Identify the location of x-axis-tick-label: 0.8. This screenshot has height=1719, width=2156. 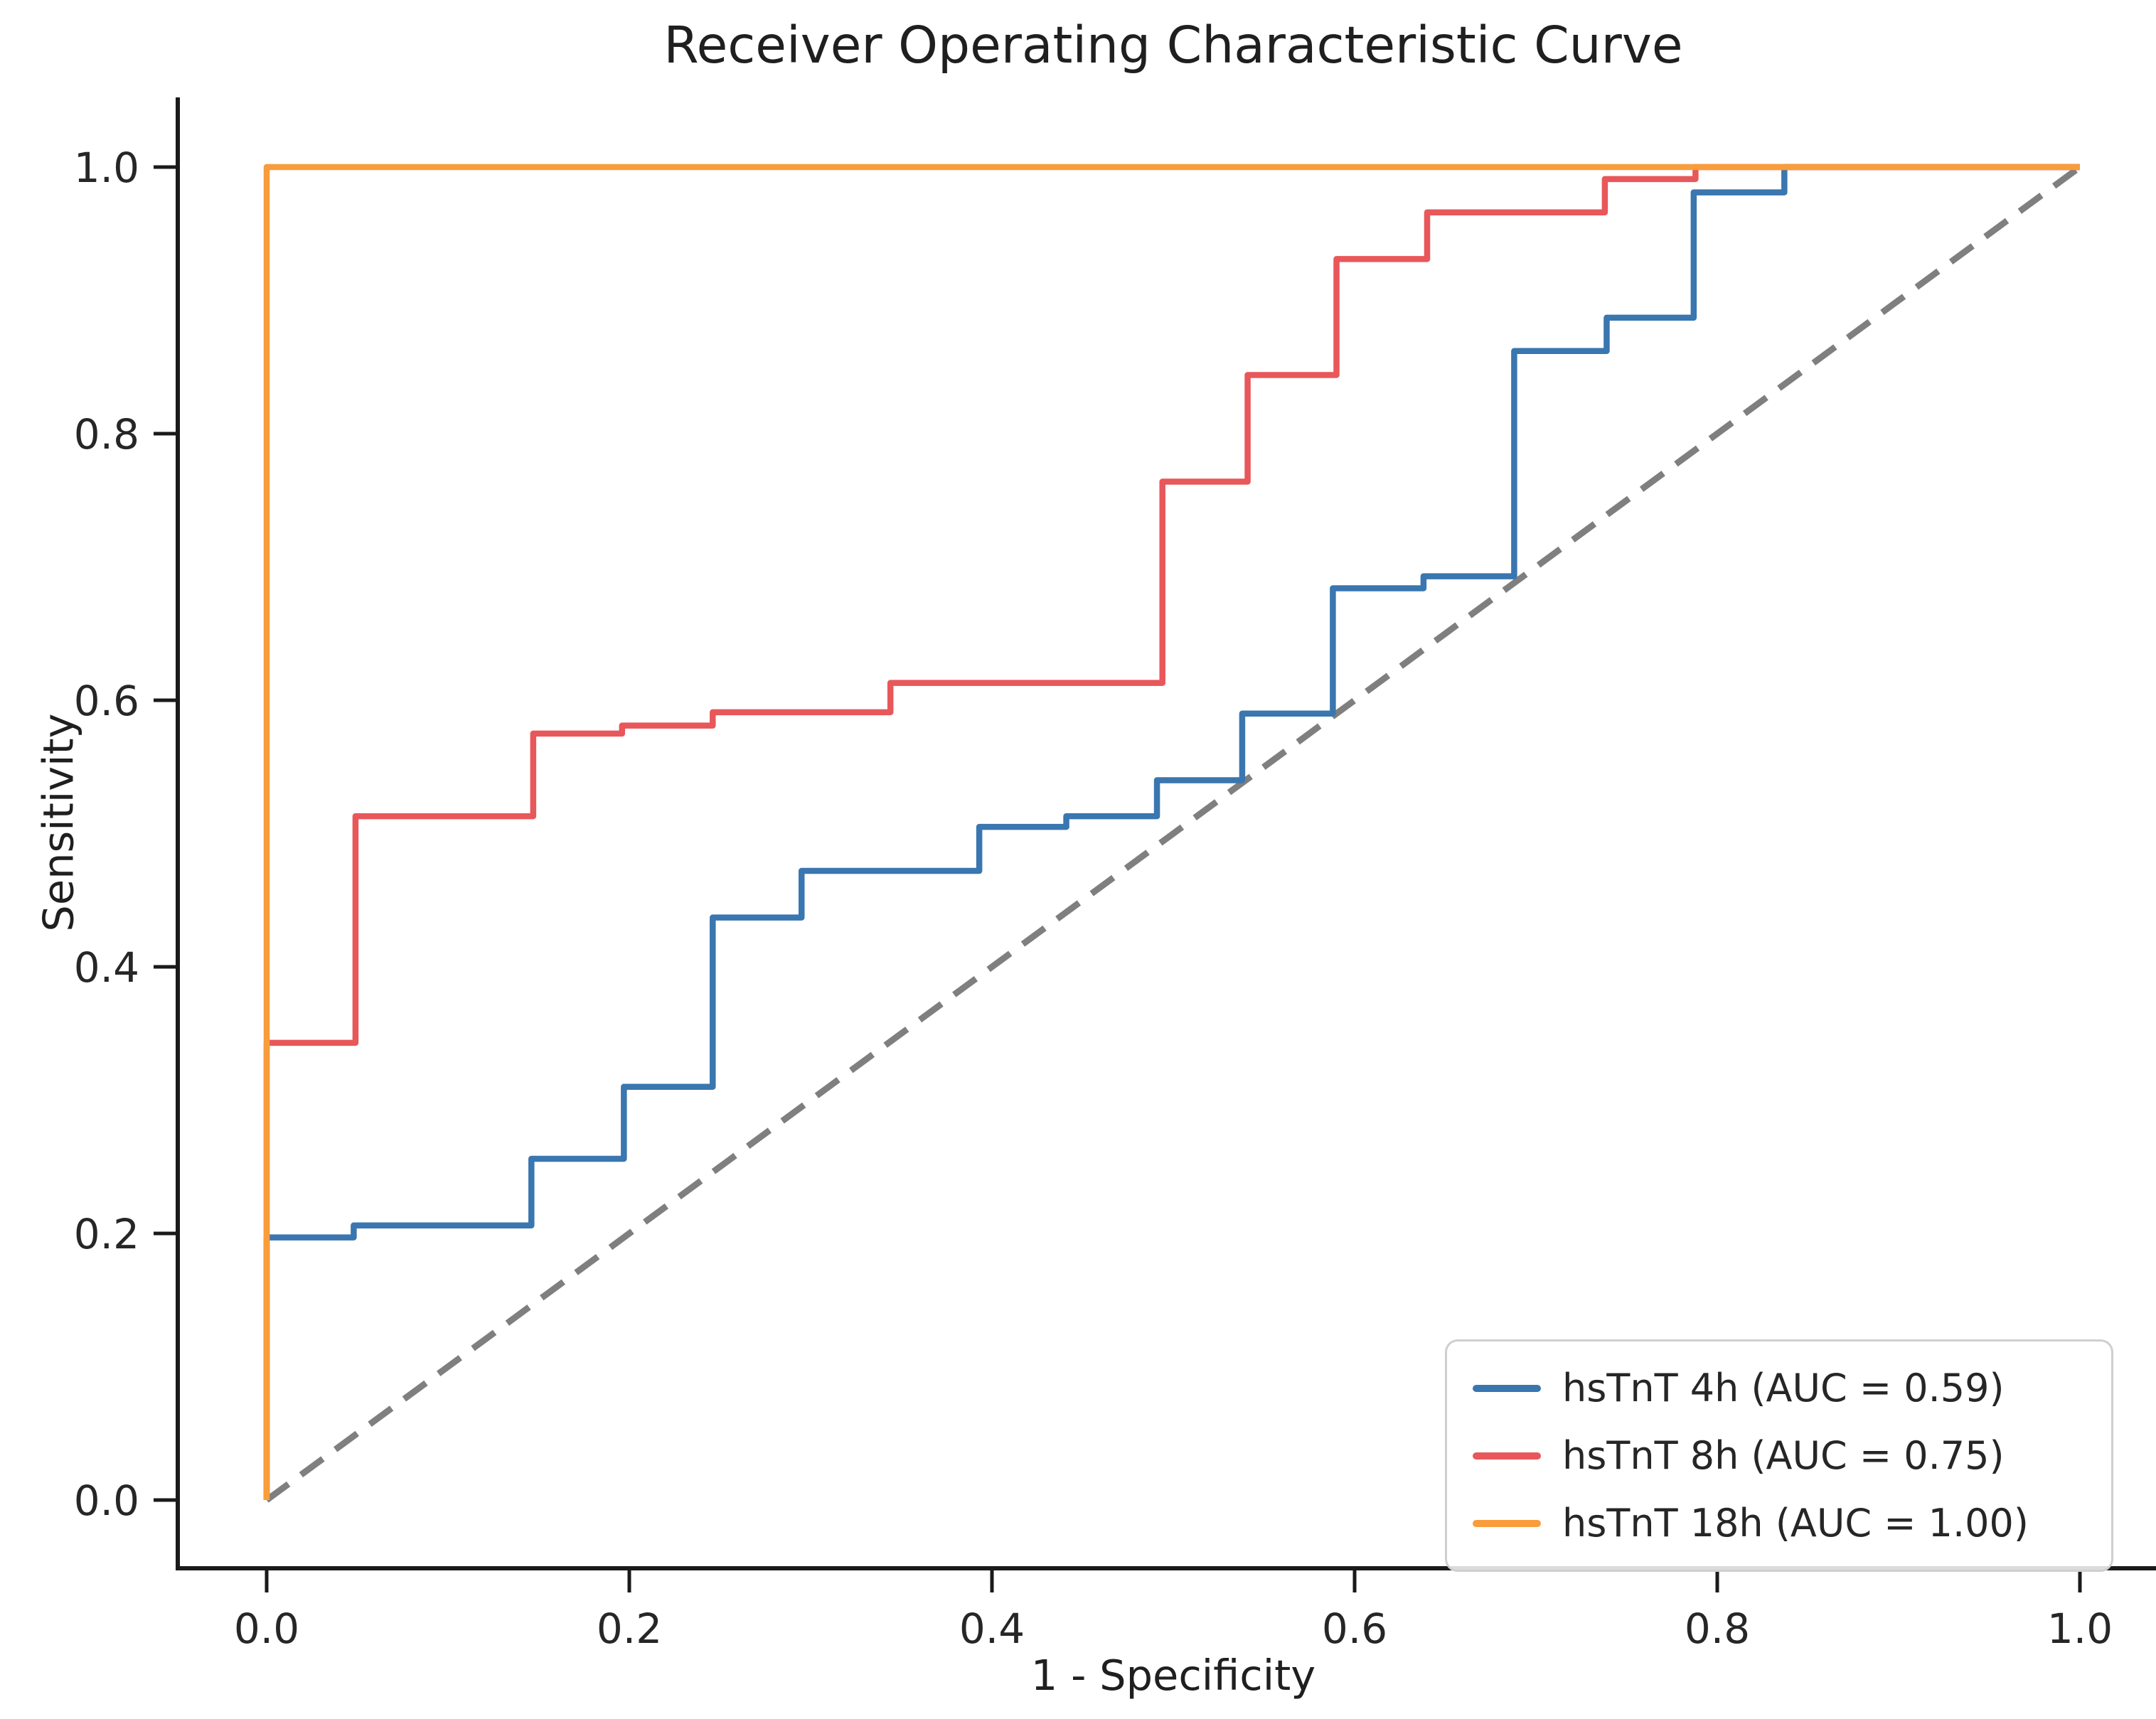
(1717, 1629).